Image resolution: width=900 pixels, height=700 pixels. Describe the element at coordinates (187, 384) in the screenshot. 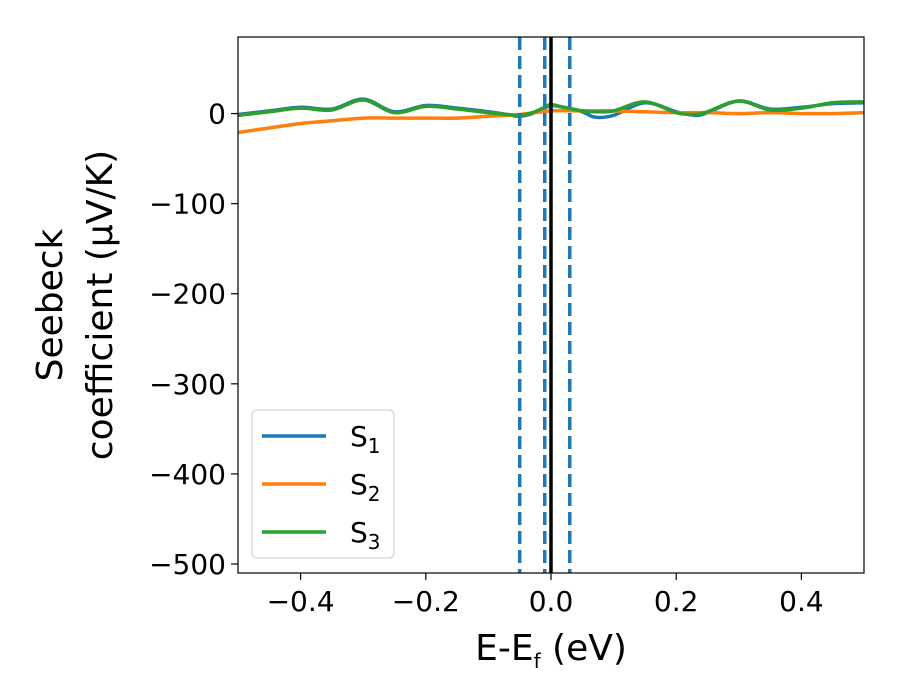

I see `y-tick-label: −300` at that location.